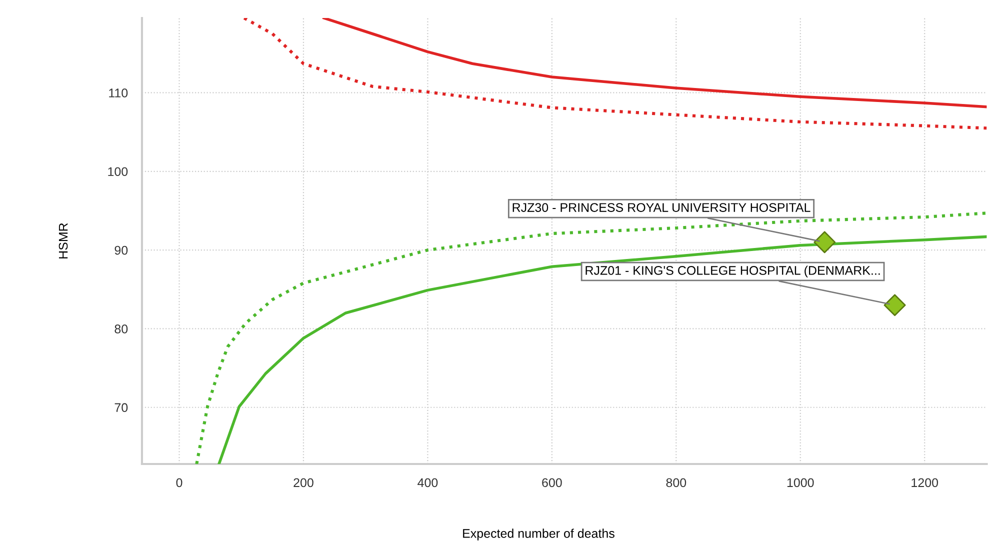  What do you see at coordinates (304, 483) in the screenshot?
I see `x-tick-label: 200` at bounding box center [304, 483].